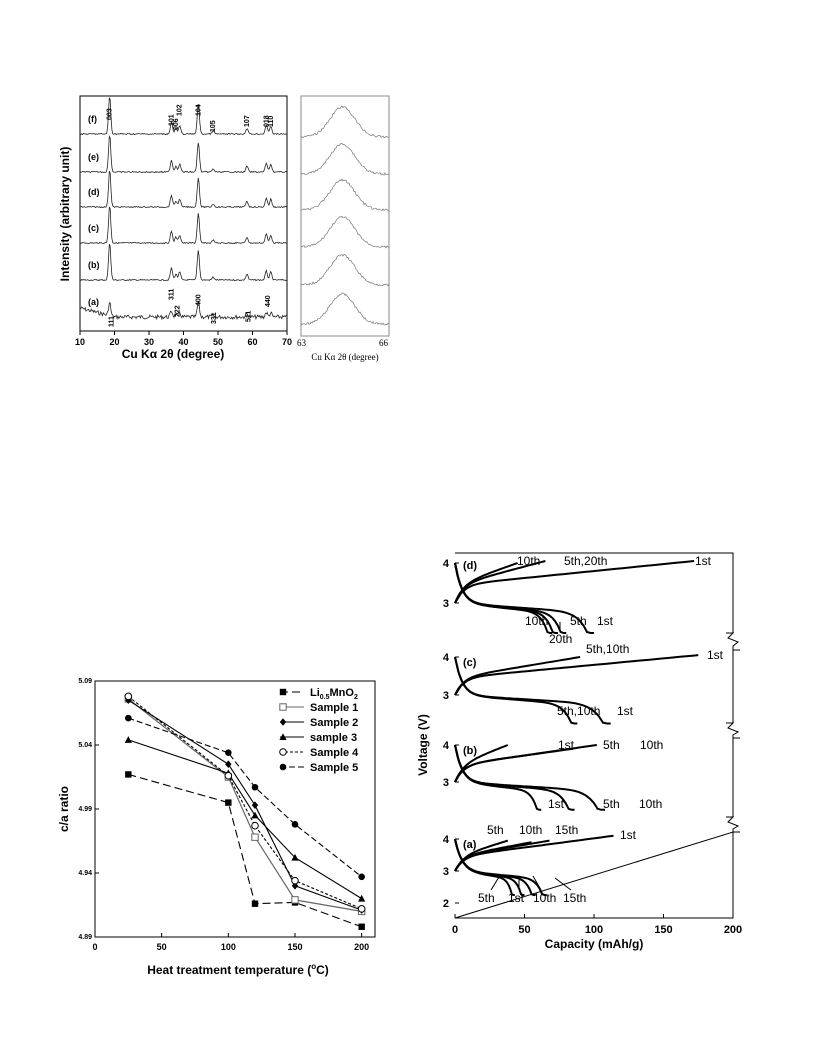 The width and height of the screenshot is (816, 1056). Describe the element at coordinates (110, 114) in the screenshot. I see `xrd-peak-label: 003` at that location.